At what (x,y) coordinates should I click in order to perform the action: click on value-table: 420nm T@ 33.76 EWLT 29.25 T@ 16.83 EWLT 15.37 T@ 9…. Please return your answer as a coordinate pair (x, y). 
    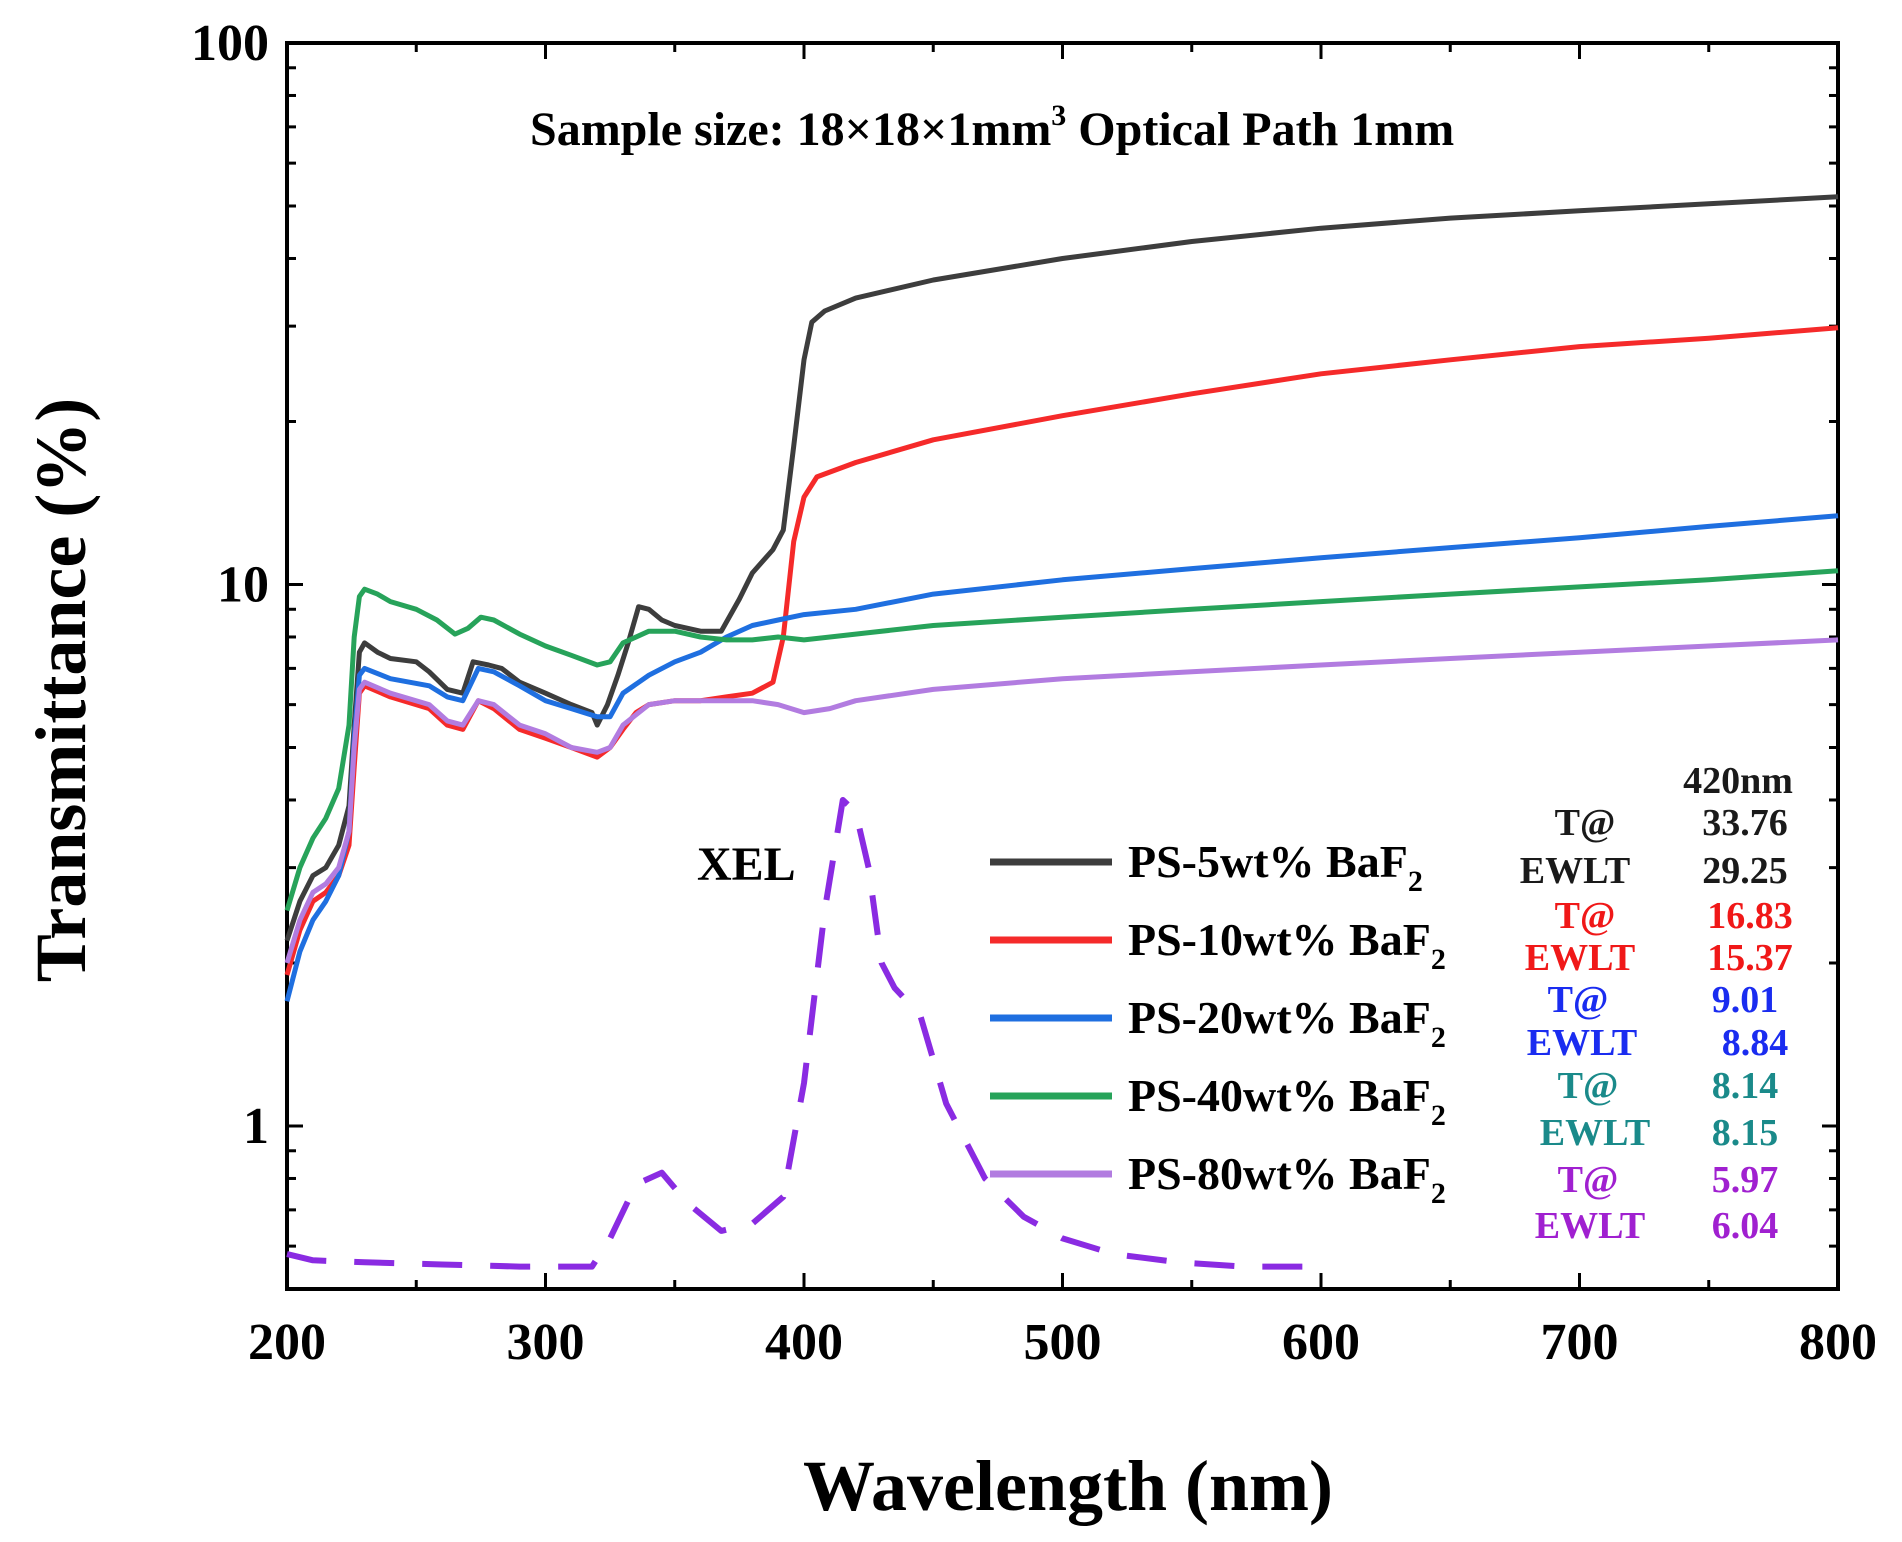
    Looking at the image, I should click on (1656, 1003).